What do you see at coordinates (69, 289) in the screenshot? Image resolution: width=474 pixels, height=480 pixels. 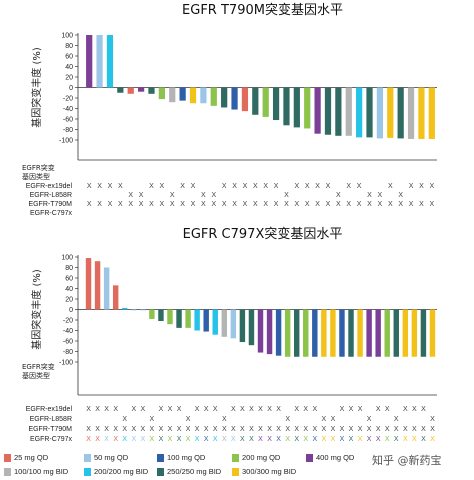 I see `y-tick-label: 40` at bounding box center [69, 289].